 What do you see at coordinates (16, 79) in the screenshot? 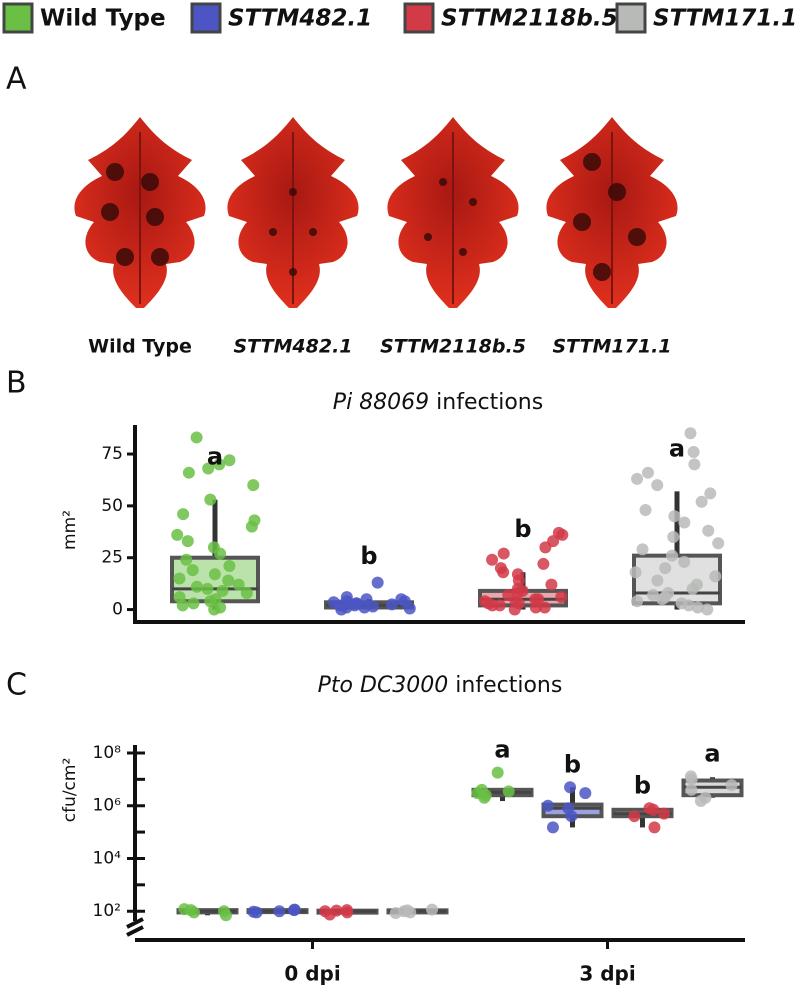
I see `panel-label: A` at bounding box center [16, 79].